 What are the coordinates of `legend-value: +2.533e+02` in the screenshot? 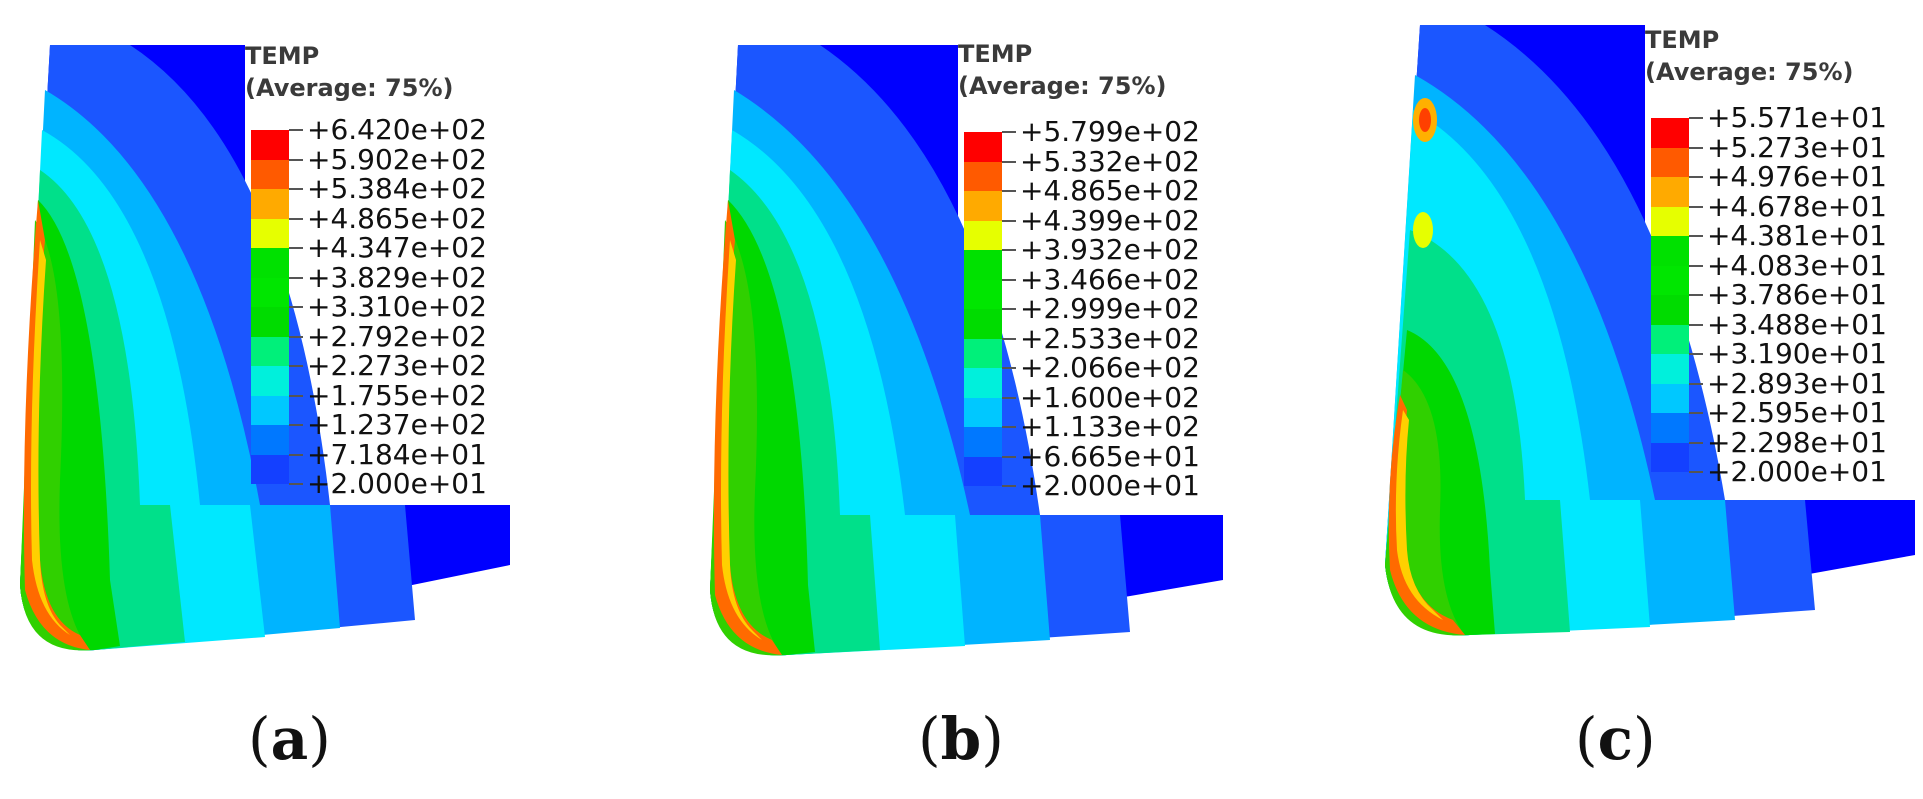 It's located at (1110, 338).